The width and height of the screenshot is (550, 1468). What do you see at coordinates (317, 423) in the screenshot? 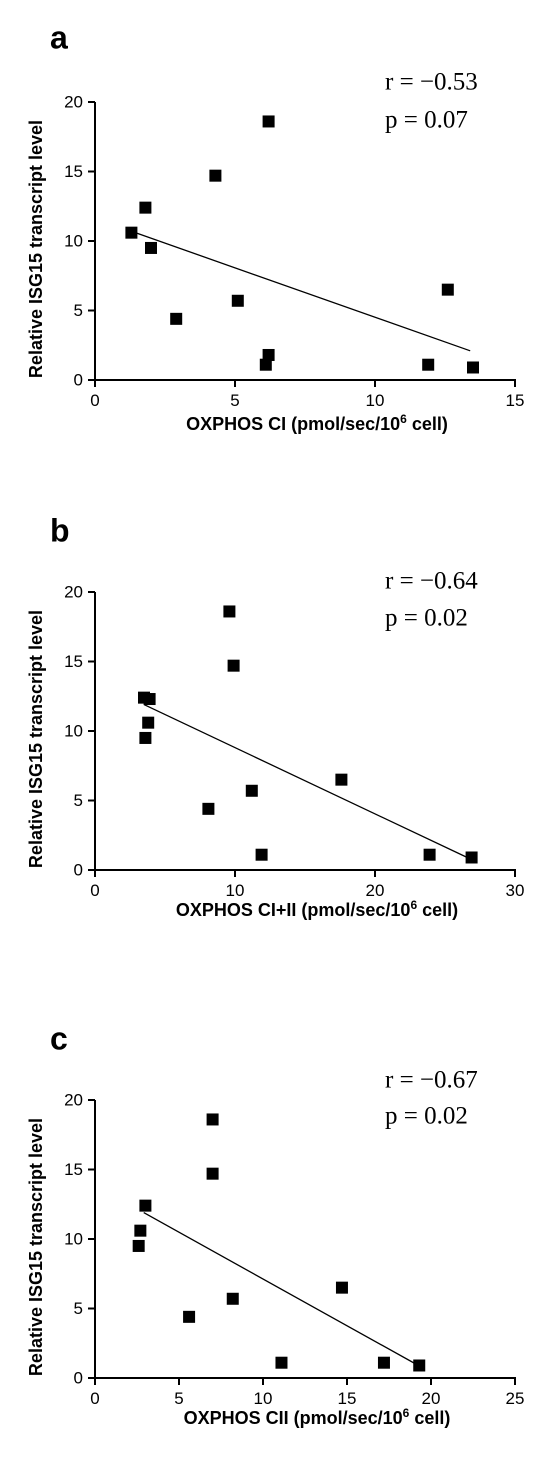
I see `x-axis-title: OXPHOS CI (pmol/sec/106 cell)` at bounding box center [317, 423].